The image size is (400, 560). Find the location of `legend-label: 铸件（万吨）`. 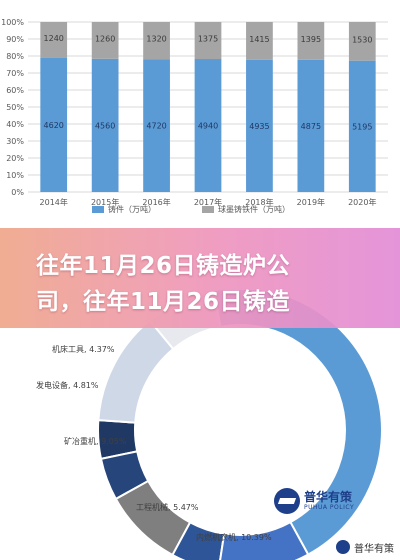

legend-label: 铸件（万吨） is located at coordinates (132, 209).